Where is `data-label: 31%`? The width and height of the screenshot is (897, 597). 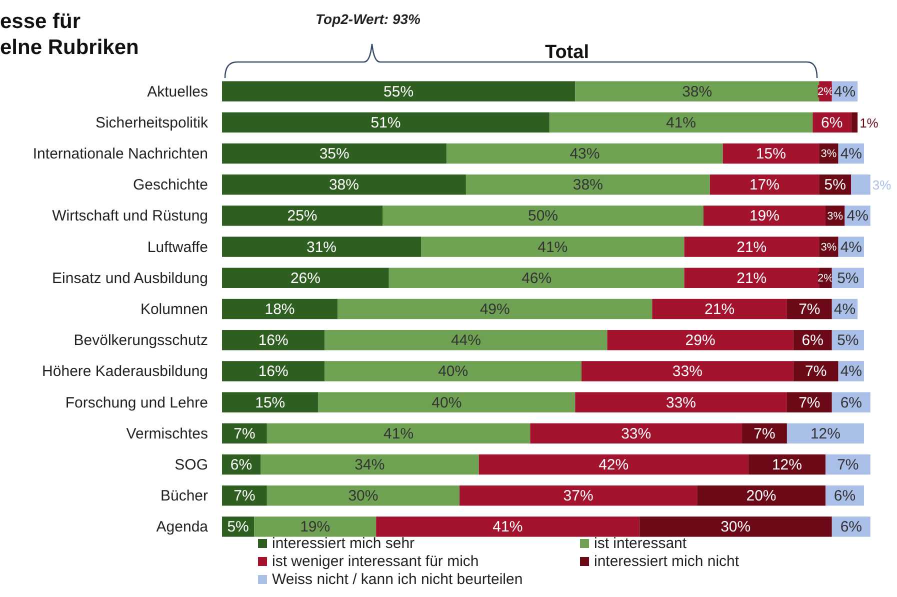
data-label: 31% is located at coordinates (321, 247).